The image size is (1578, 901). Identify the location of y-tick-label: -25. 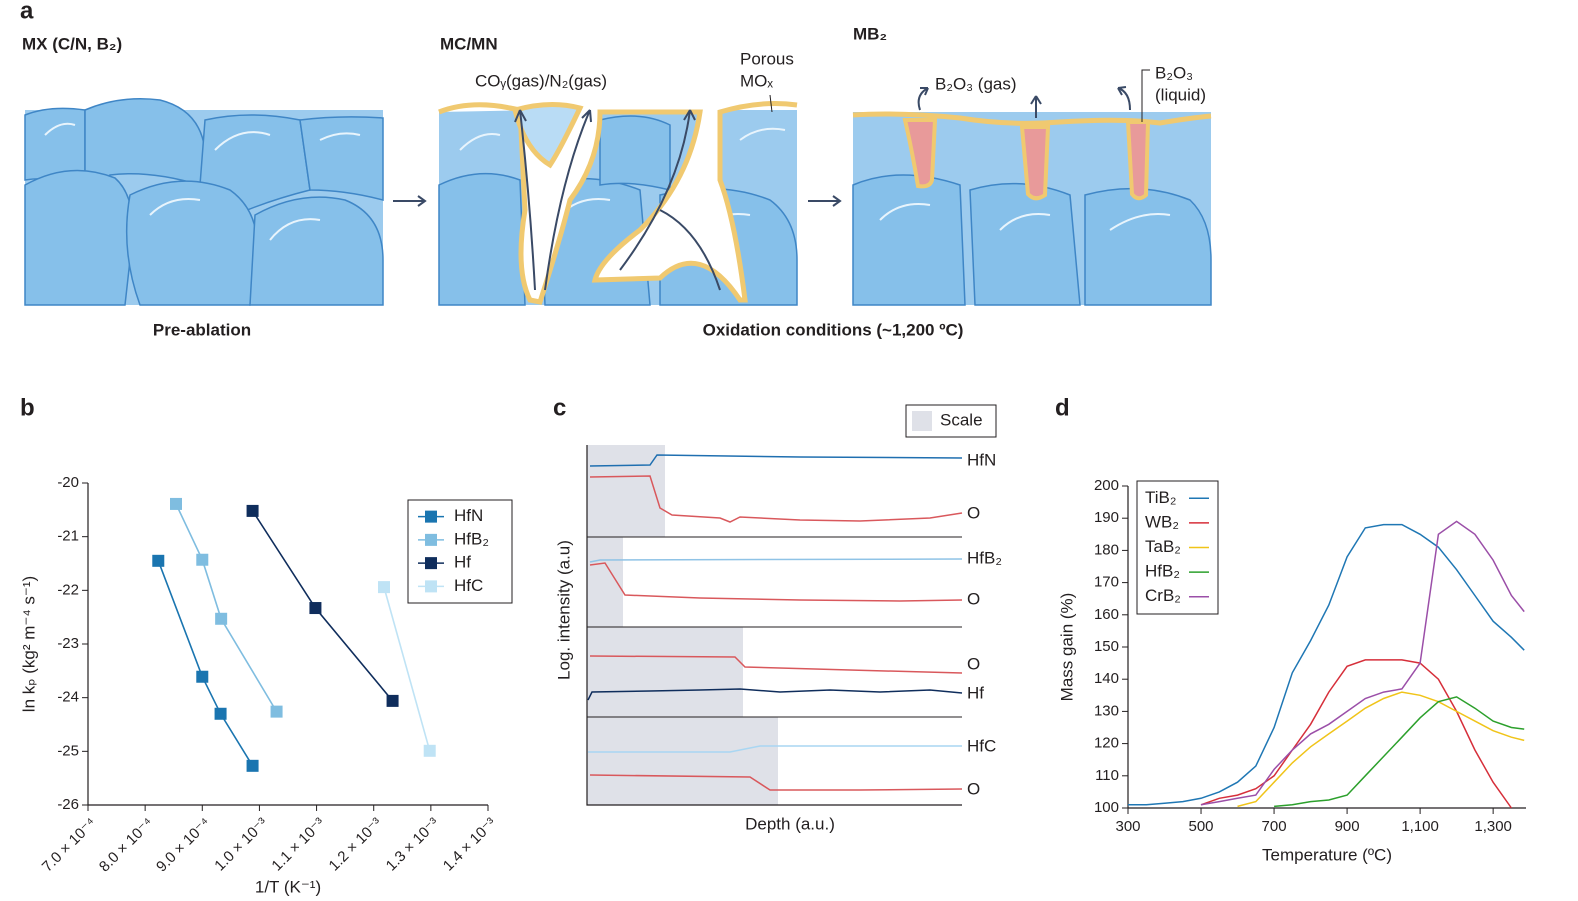
(68, 750).